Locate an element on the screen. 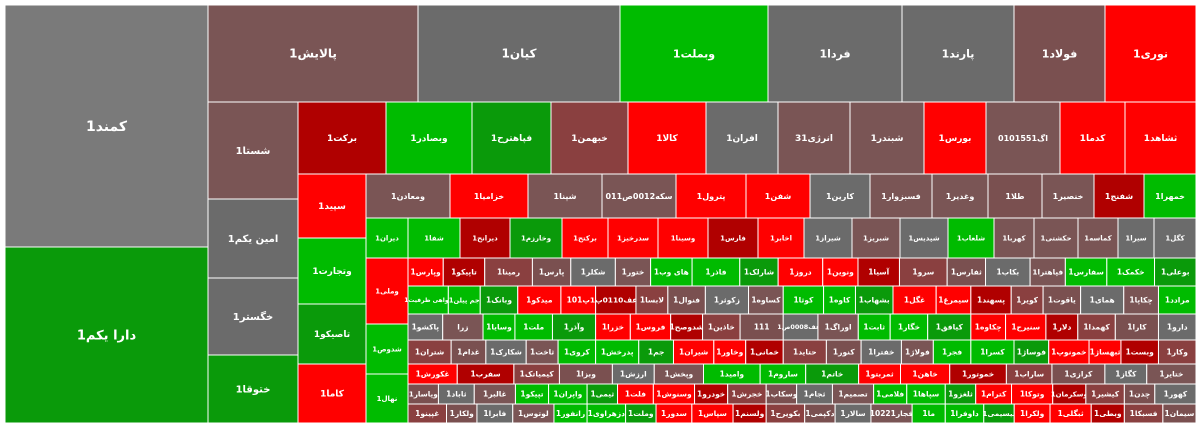 This screenshot has width=1200, height=441. treemap-tile-ملت1: ملت1 is located at coordinates (533, 327).